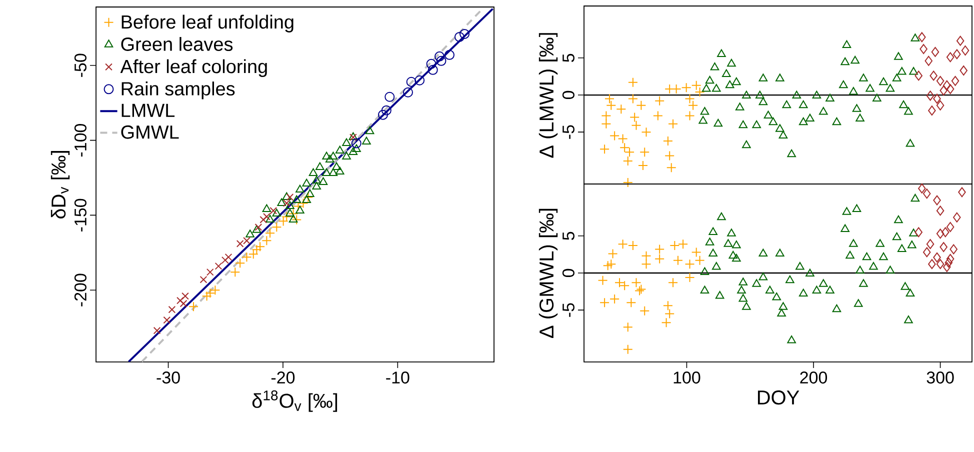 The width and height of the screenshot is (974, 452). Describe the element at coordinates (548, 95) in the screenshot. I see `y-axis-title: Δ (LMWL) [‰]` at that location.